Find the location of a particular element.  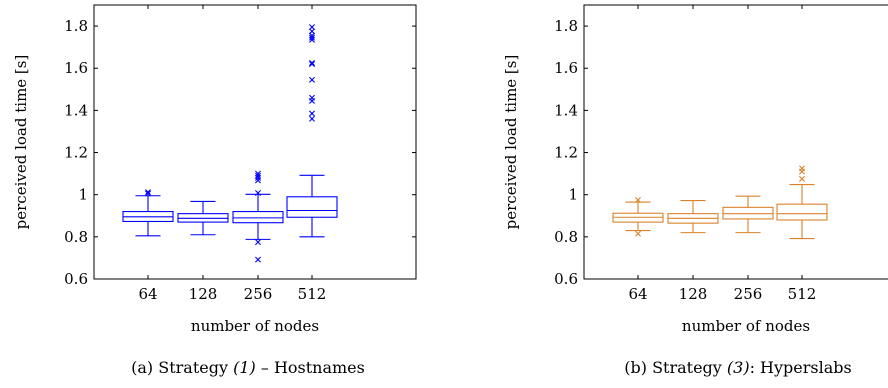

caption-a-italic: (1) is located at coordinates (244, 367).